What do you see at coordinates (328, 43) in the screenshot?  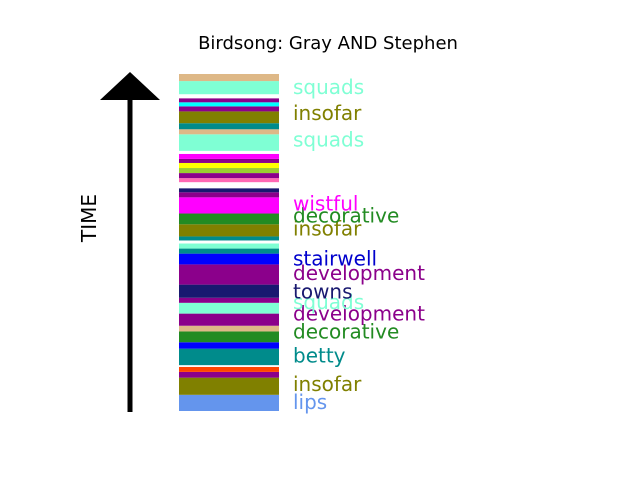 I see `chart-title: Birdsong: Gray AND Stephen` at bounding box center [328, 43].